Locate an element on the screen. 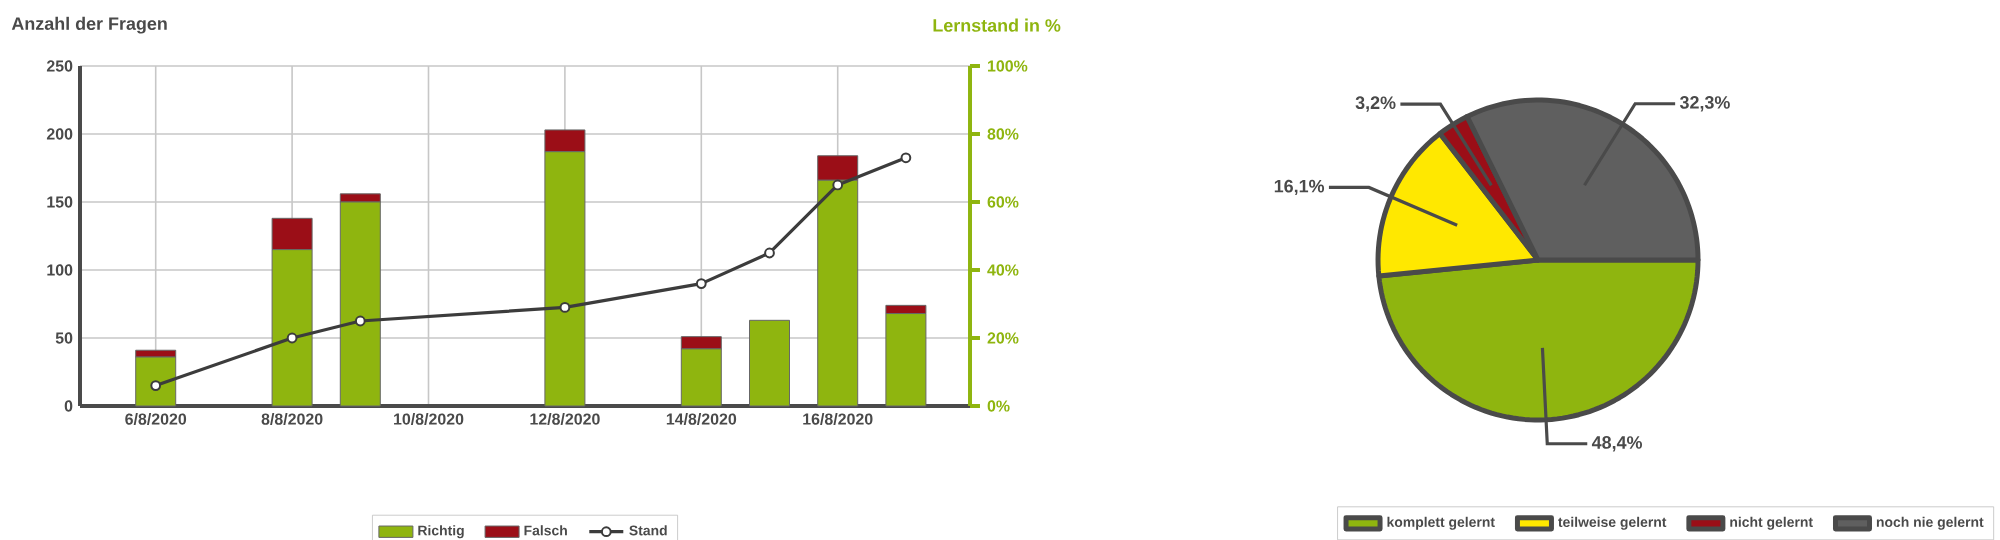 The height and width of the screenshot is (540, 2000). y-axis-title: Anzahl der Fragen is located at coordinates (89, 25).